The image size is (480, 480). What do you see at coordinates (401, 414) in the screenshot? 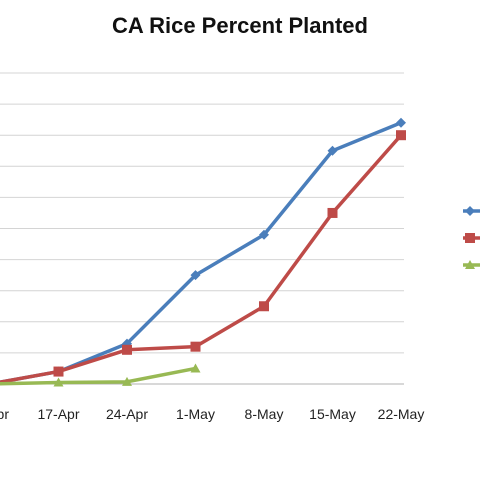
I see `x-tick-label: 22-May` at bounding box center [401, 414].